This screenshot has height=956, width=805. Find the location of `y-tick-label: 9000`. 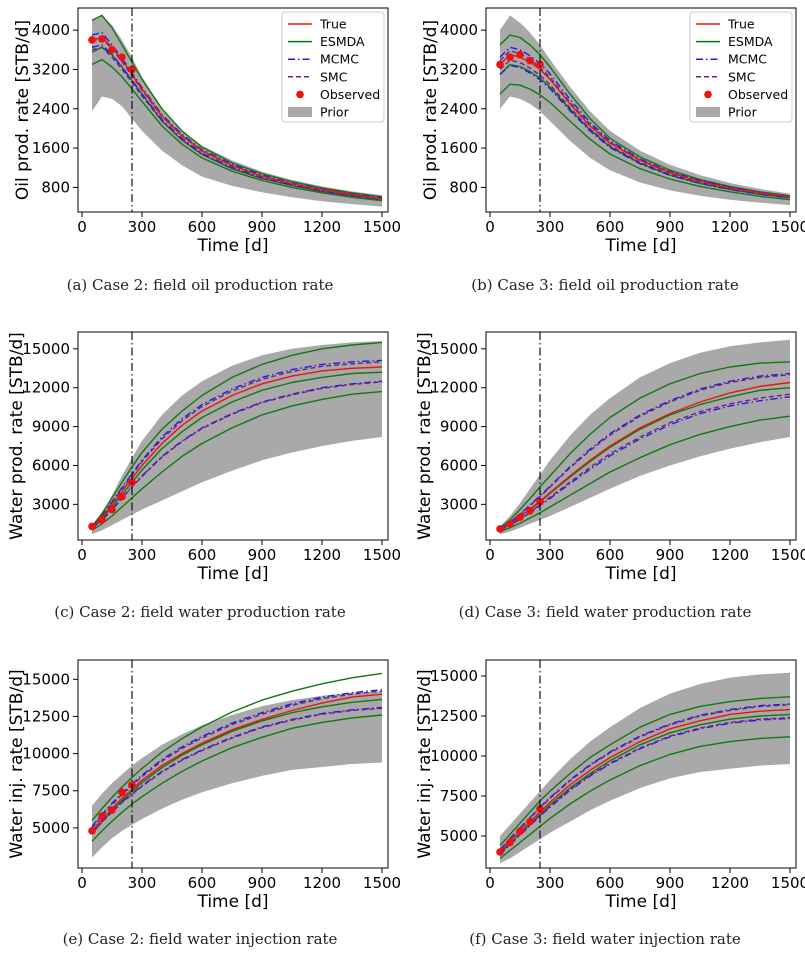

y-tick-label: 9000 is located at coordinates (459, 427).